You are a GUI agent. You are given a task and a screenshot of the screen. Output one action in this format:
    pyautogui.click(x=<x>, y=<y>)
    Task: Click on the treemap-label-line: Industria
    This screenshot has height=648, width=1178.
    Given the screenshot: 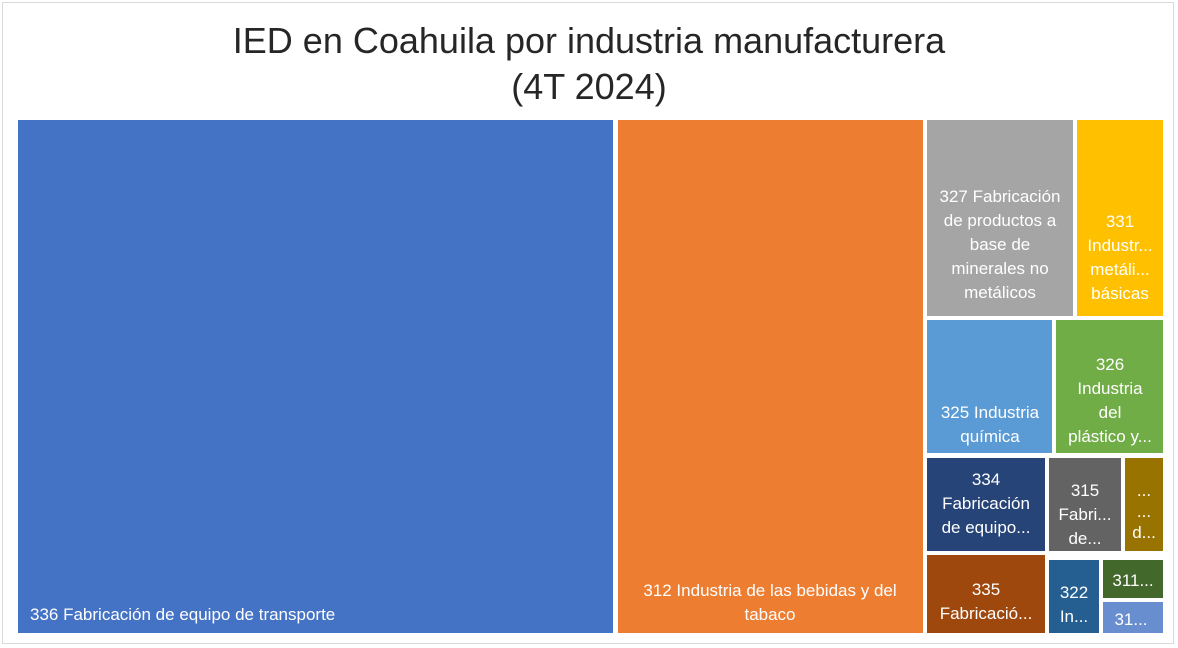 What is the action you would take?
    pyautogui.click(x=1110, y=388)
    